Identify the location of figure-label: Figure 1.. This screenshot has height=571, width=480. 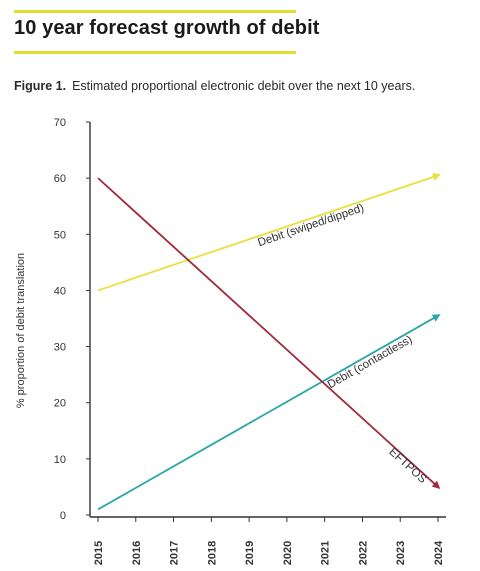
(40, 86).